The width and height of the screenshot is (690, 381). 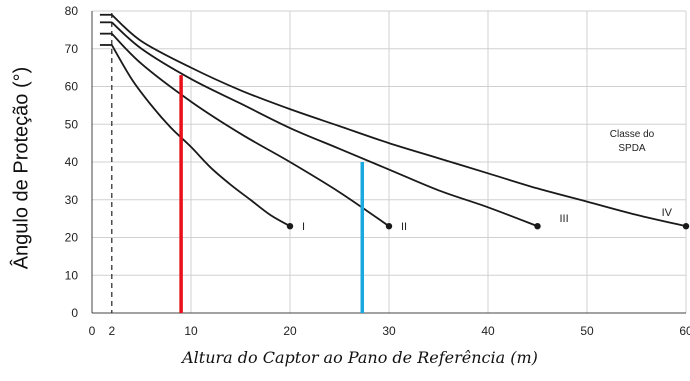 I want to click on series-endpoint-III, so click(x=537, y=226).